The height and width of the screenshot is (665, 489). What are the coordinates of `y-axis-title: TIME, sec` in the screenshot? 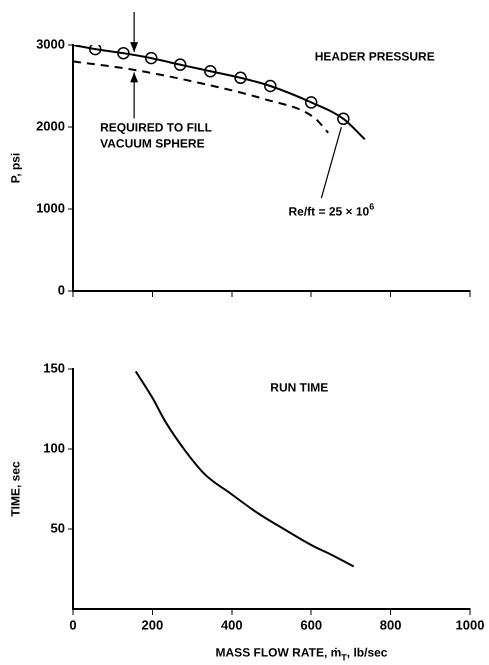 It's located at (15, 488).